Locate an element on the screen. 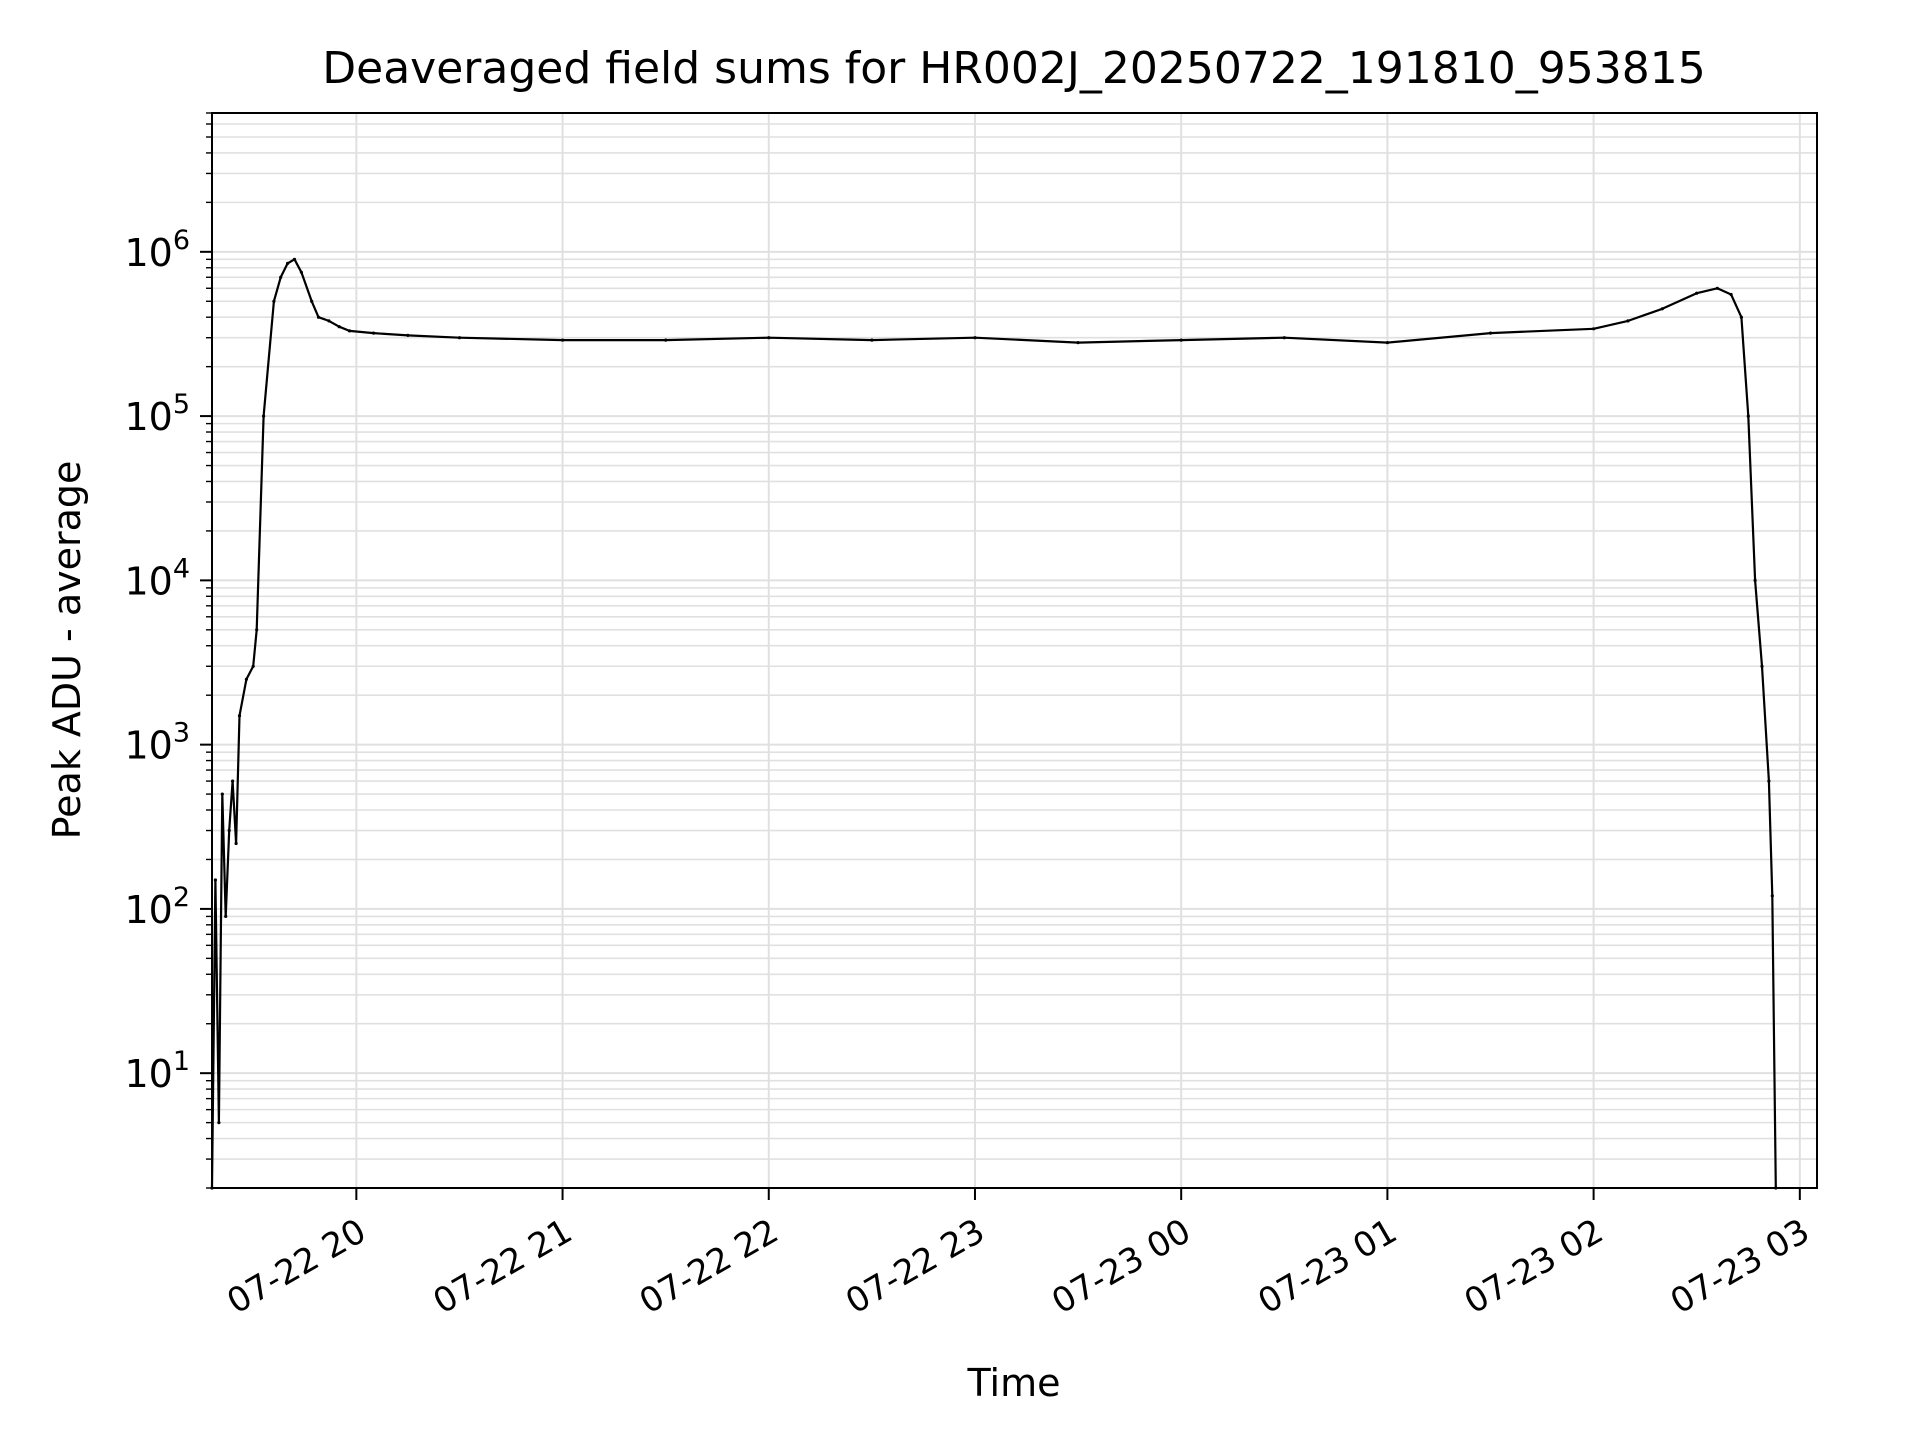 This screenshot has width=1920, height=1440. y-tick-label: 104 is located at coordinates (157, 578).